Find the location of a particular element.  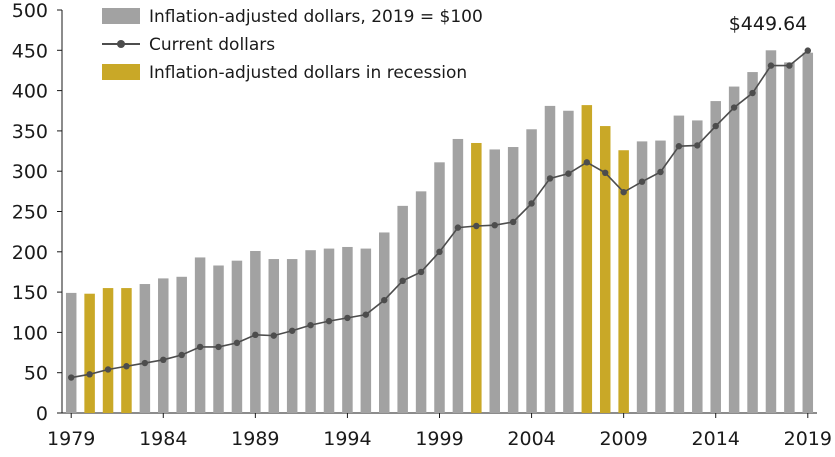

x-tick-label-1999: 1999 is located at coordinates (439, 439).